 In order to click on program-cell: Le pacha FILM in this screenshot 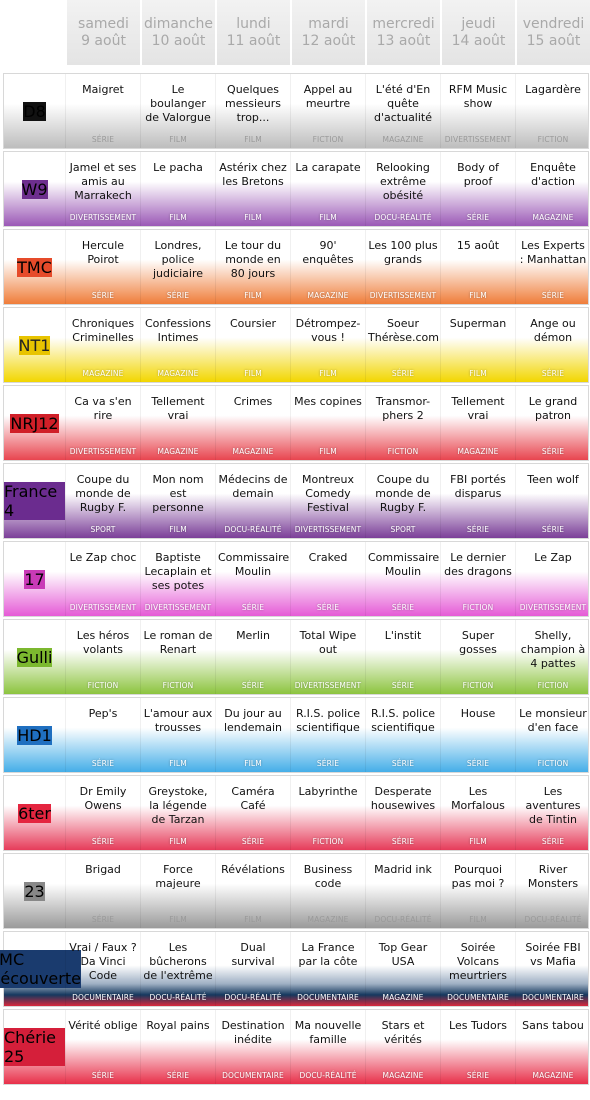, I will do `click(177, 189)`.